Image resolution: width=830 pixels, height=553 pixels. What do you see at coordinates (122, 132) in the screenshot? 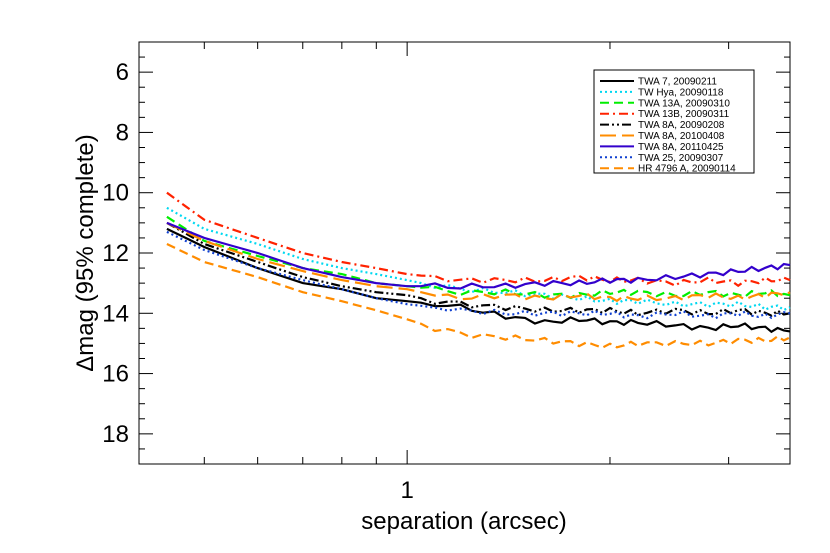
I see `y-tick-label: 8` at bounding box center [122, 132].